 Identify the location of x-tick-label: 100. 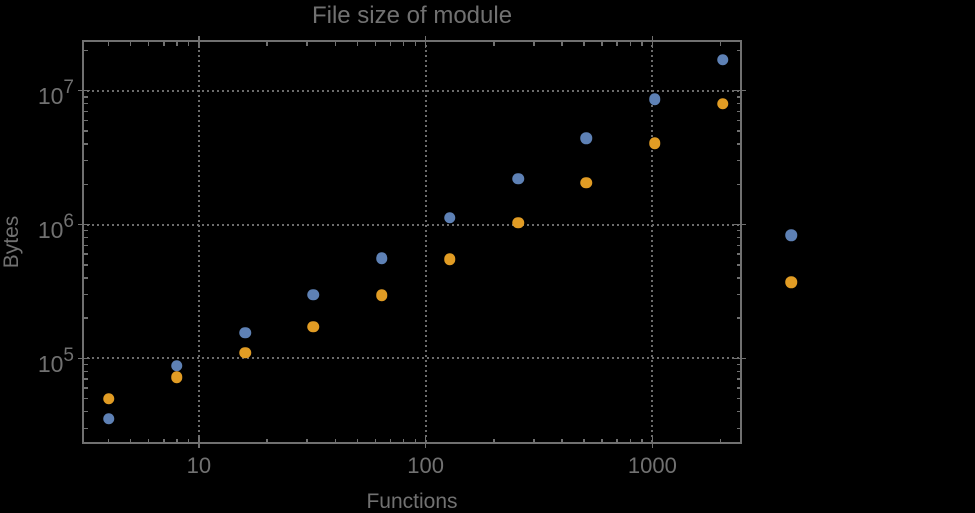
(425, 465).